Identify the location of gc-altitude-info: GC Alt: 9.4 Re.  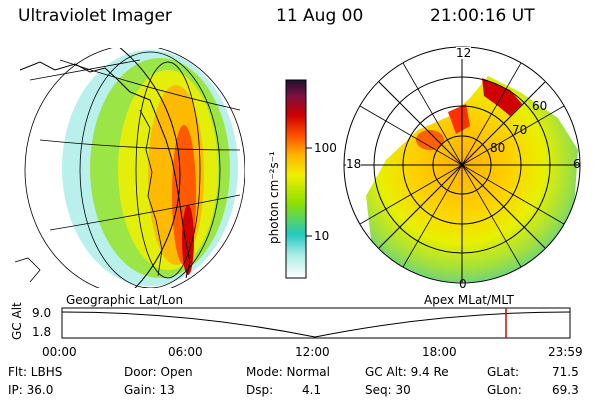
(407, 372).